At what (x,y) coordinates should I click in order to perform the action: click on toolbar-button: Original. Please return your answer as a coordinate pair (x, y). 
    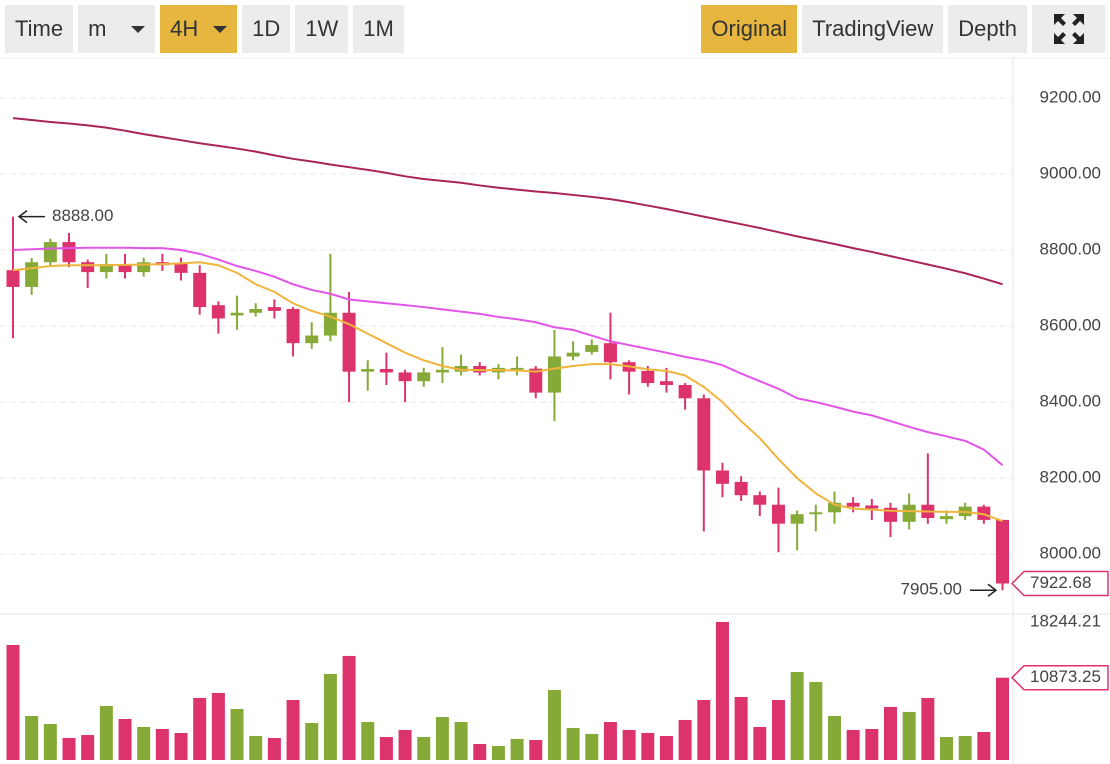
    Looking at the image, I should click on (749, 29).